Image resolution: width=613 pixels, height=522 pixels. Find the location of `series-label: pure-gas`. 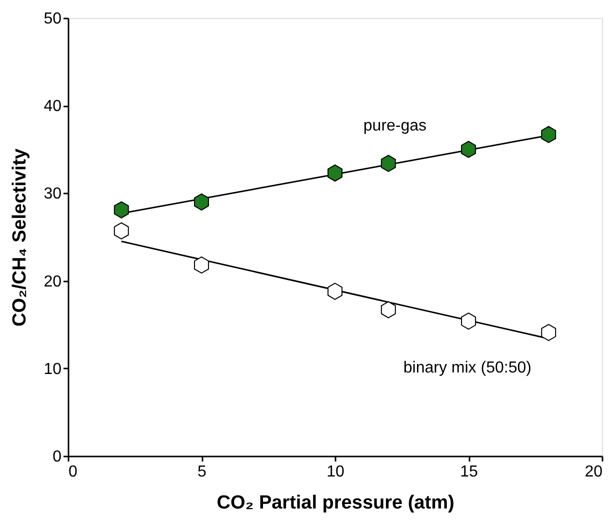

series-label: pure-gas is located at coordinates (395, 125).